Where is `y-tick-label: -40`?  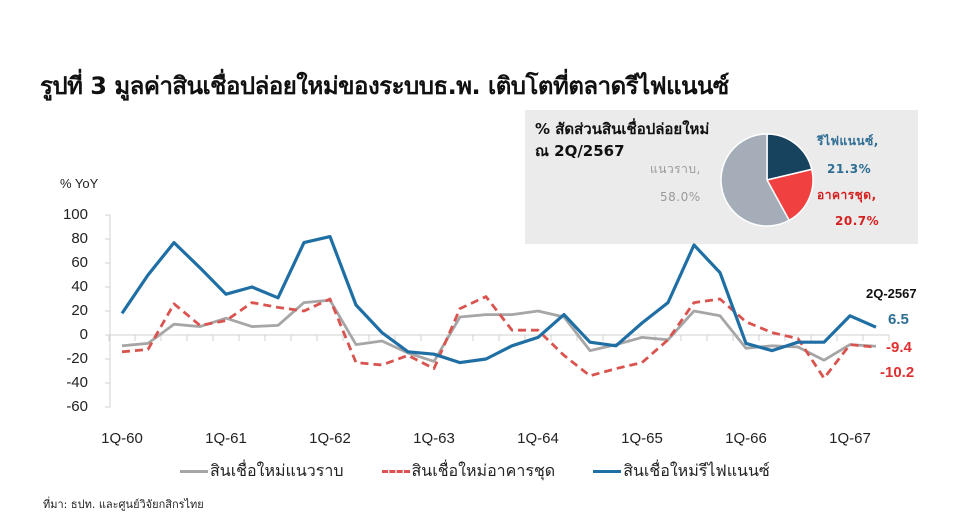
y-tick-label: -40 is located at coordinates (77, 382).